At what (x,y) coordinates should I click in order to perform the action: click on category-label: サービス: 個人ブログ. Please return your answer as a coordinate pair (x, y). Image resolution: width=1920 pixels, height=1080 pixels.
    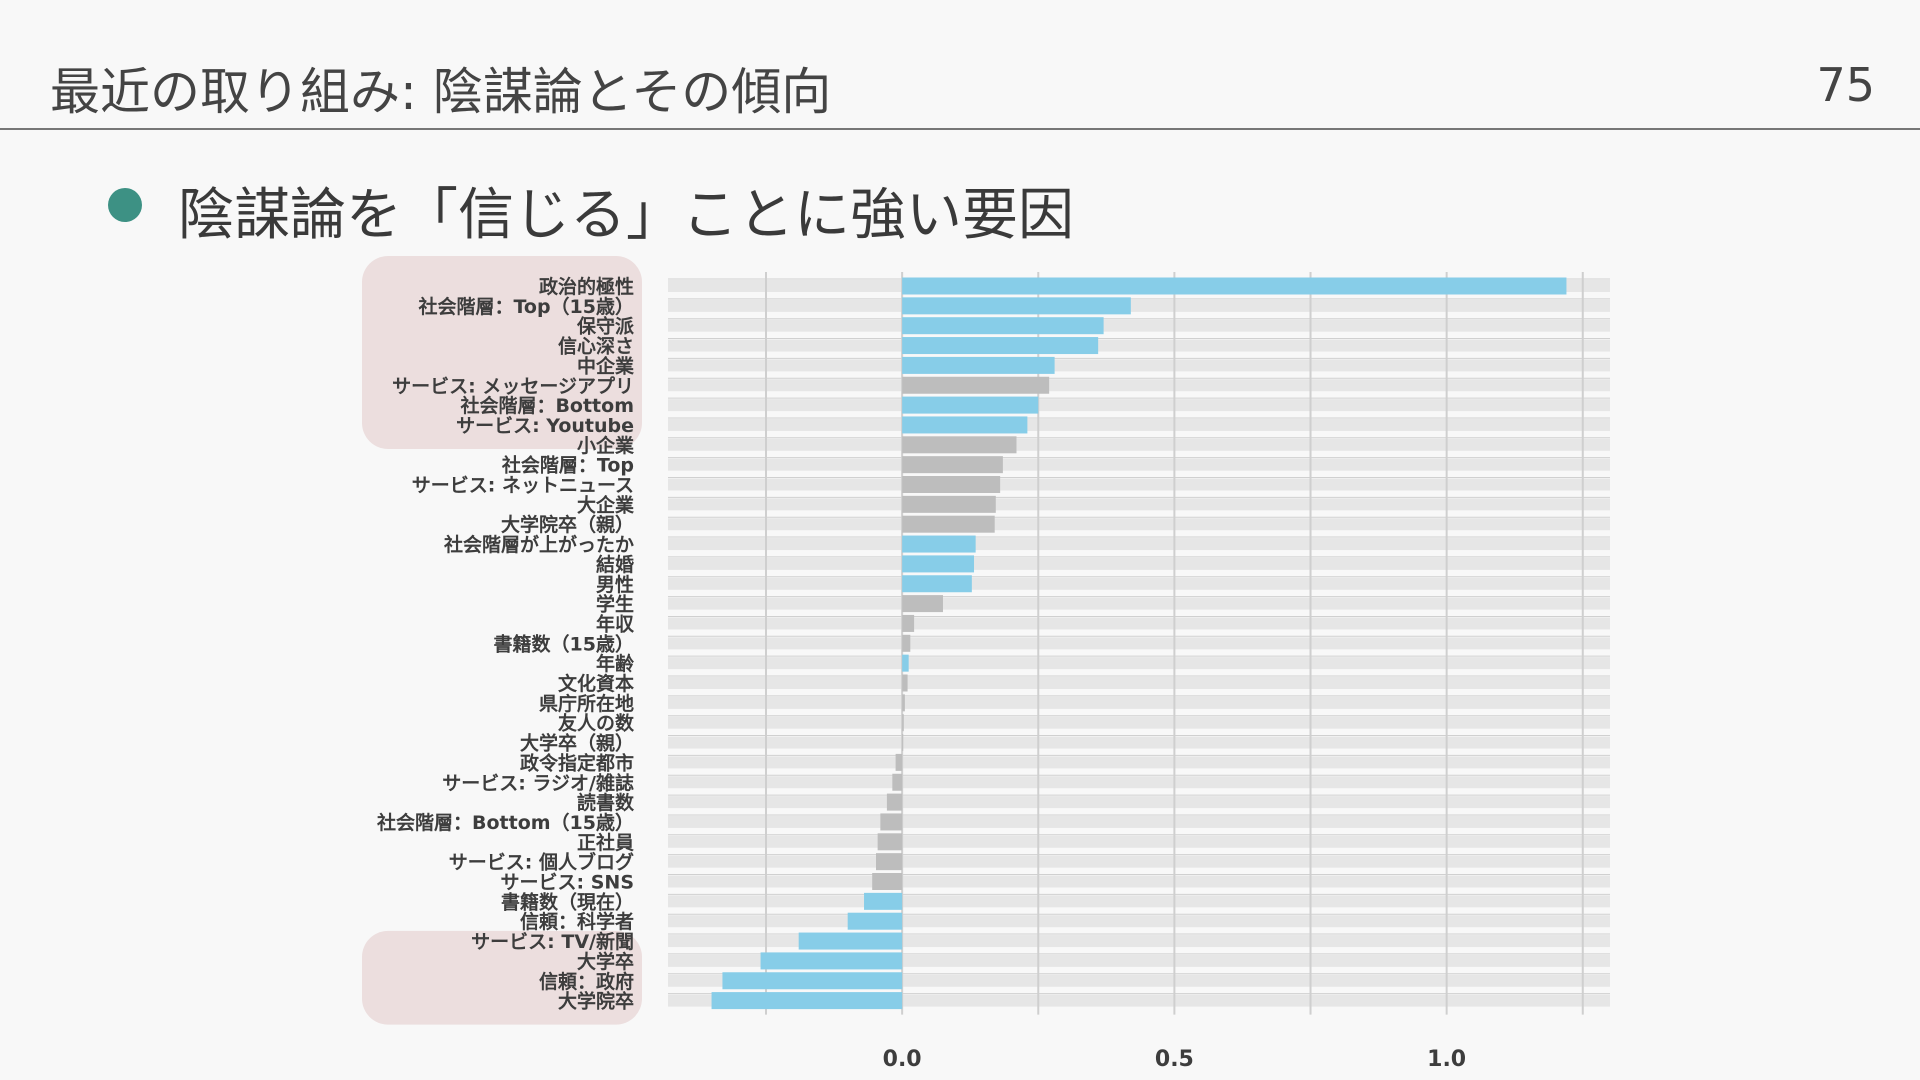
    Looking at the image, I should click on (541, 862).